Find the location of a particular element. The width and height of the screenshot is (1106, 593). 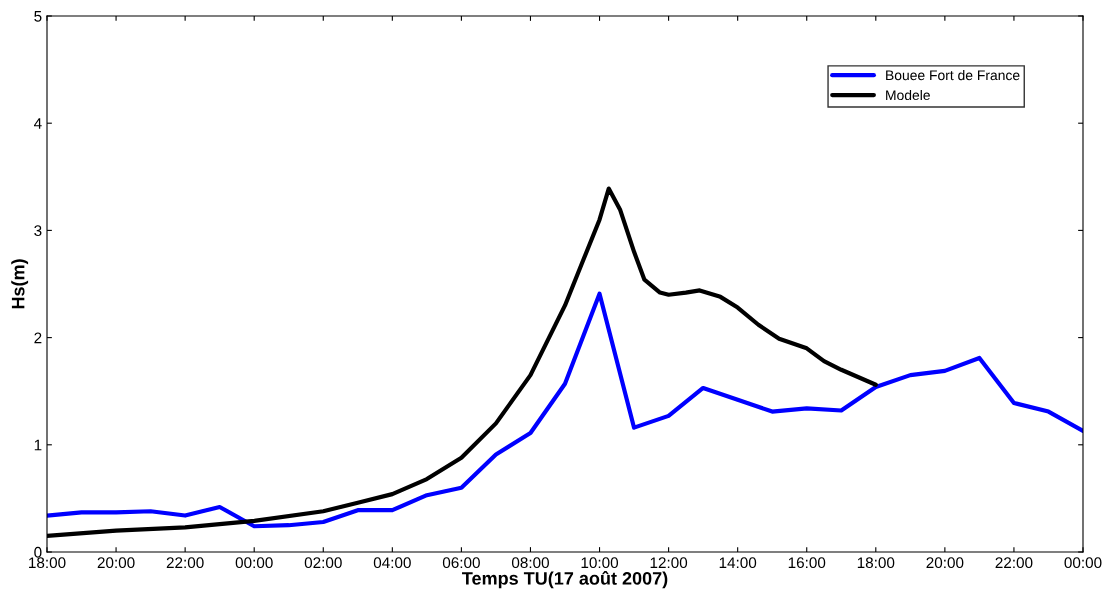

x-tick-label: 04:00 is located at coordinates (392, 563).